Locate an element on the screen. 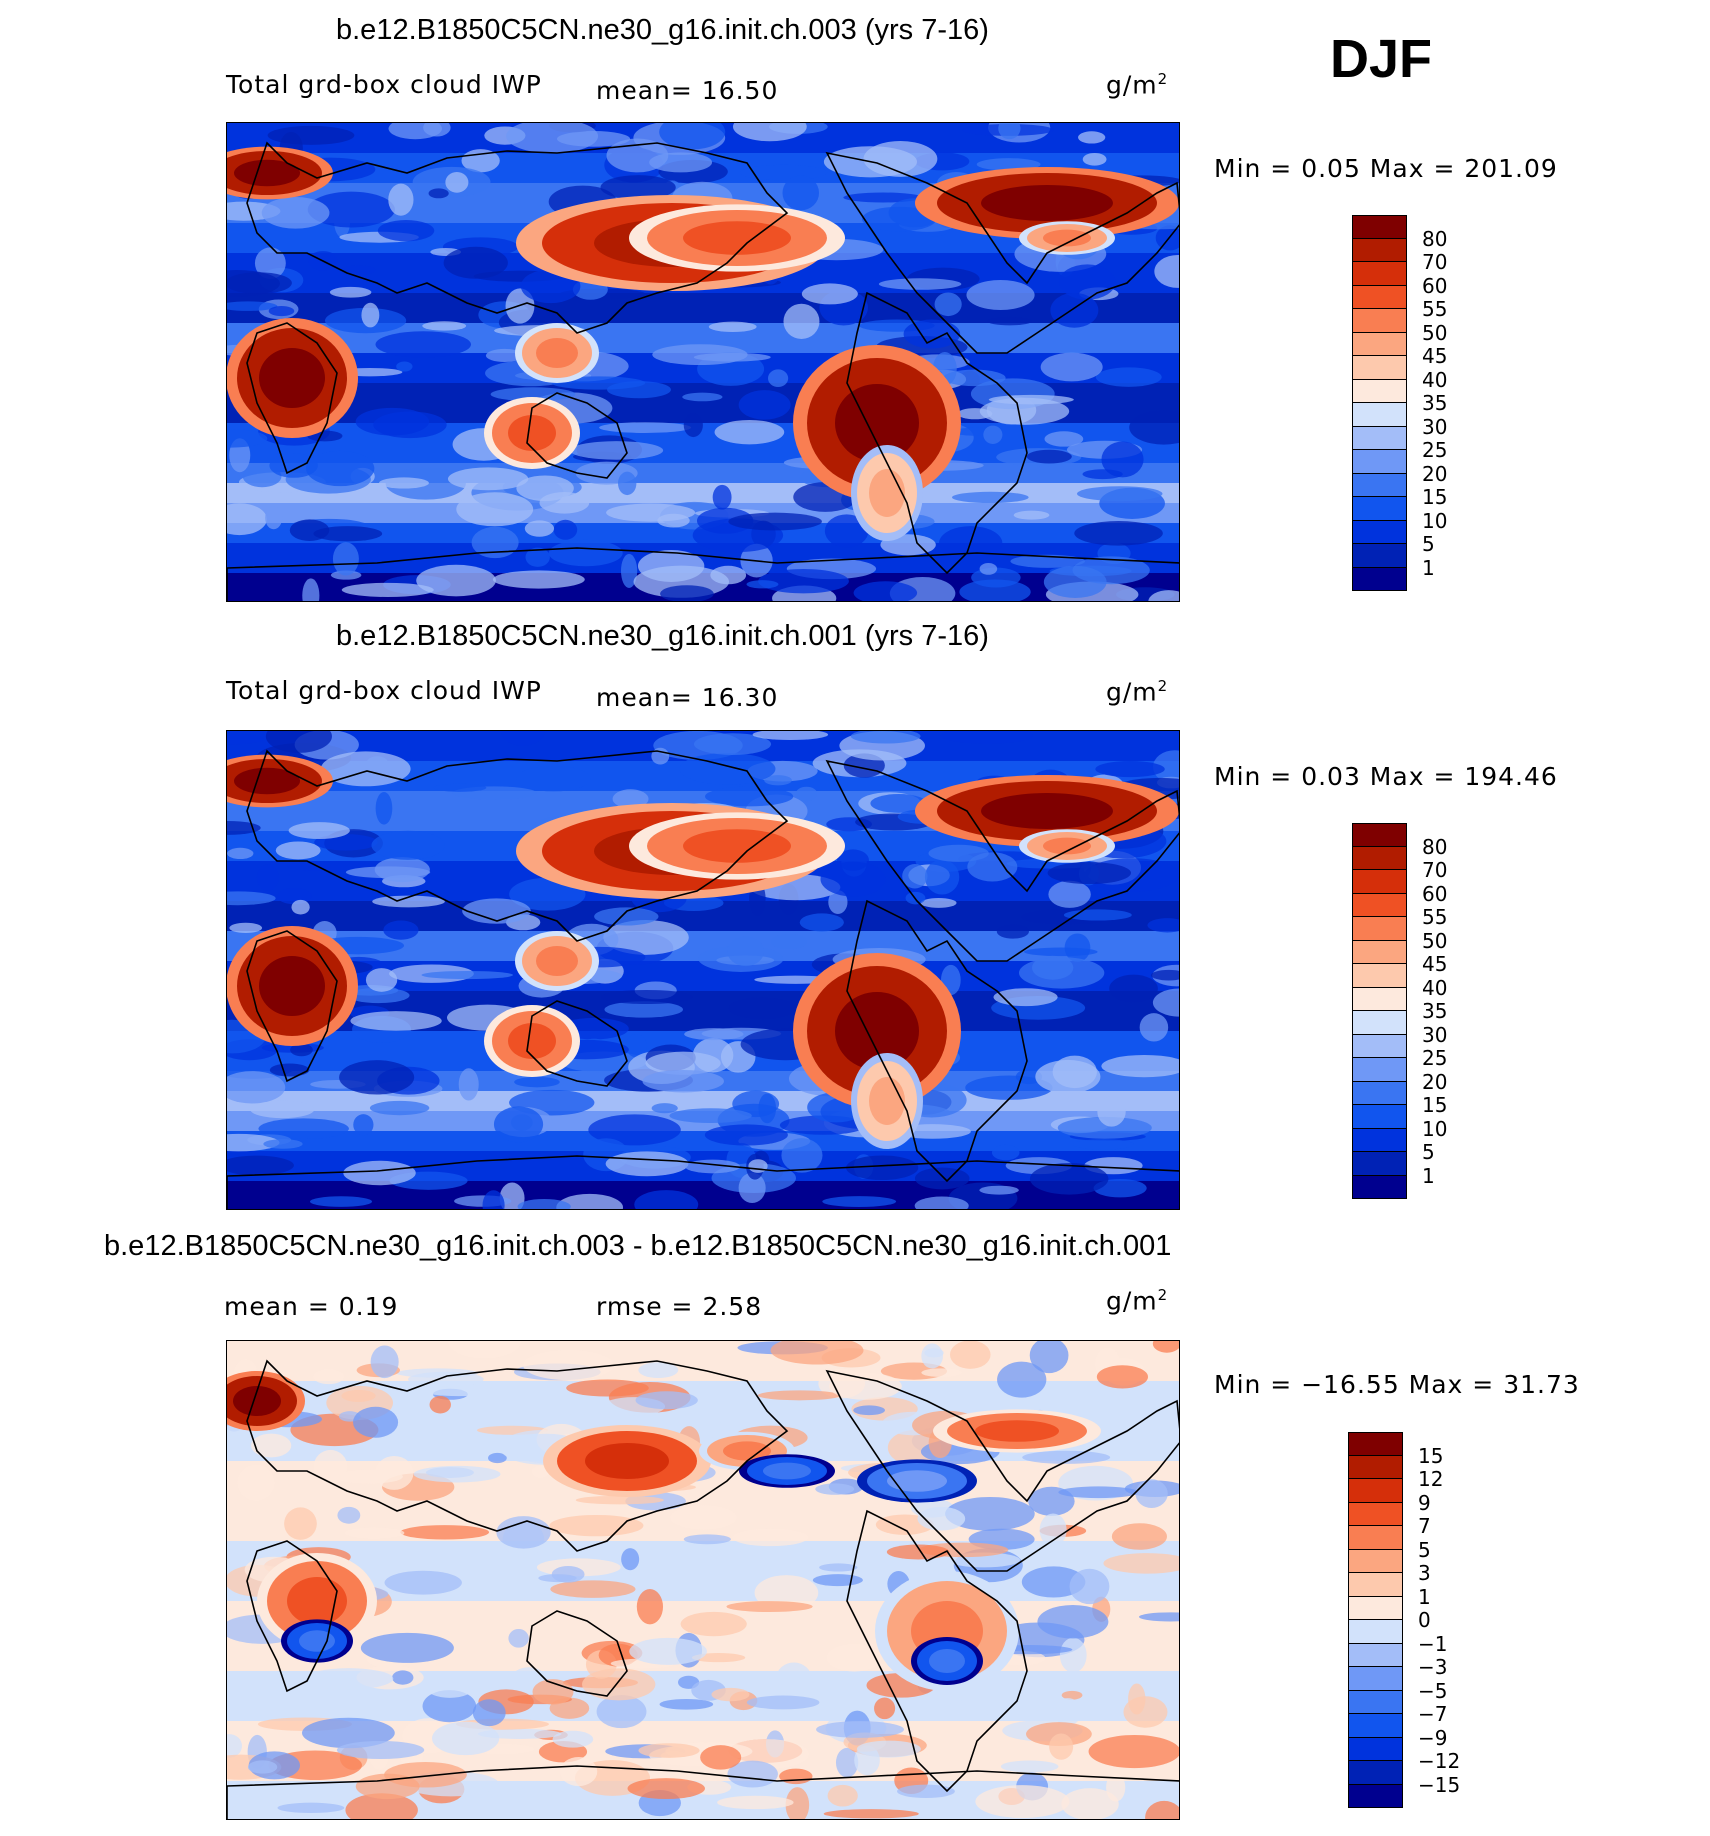 The image size is (1710, 1836). panel-2-units: g/m2 is located at coordinates (1137, 691).